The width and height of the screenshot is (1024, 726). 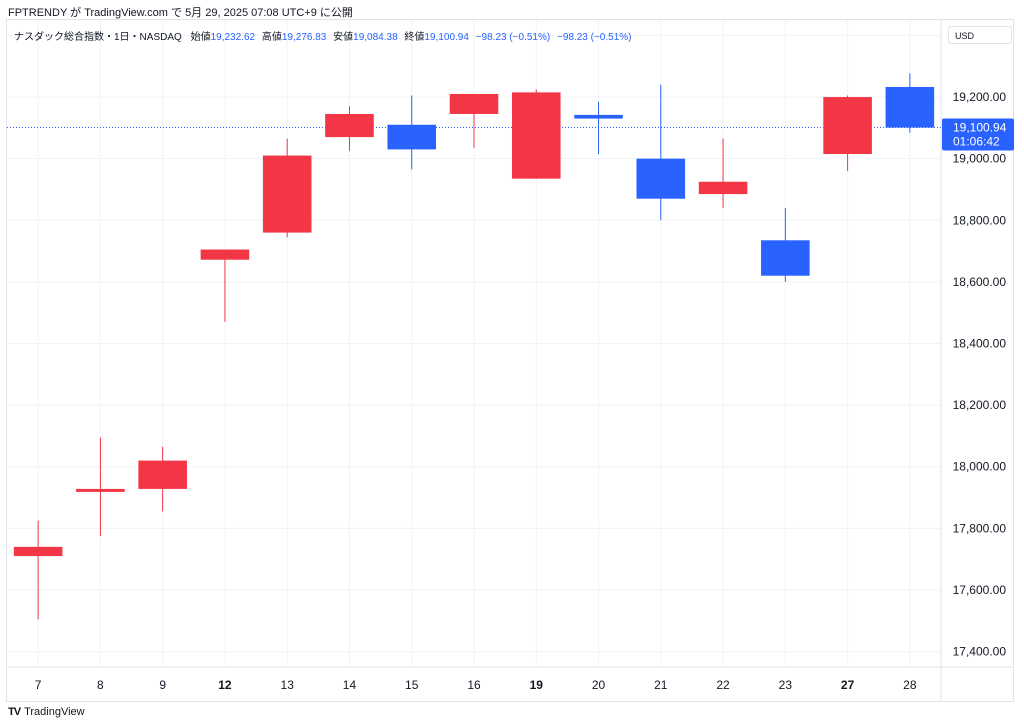 I want to click on footer: TV TradingView, so click(x=46, y=712).